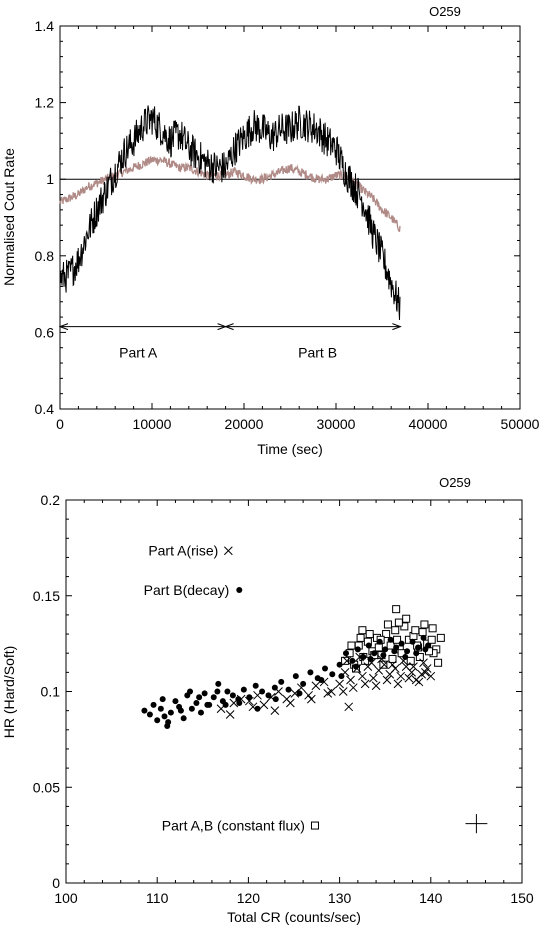 This screenshot has width=544, height=930. Describe the element at coordinates (249, 898) in the screenshot. I see `x-tick-label: 120` at that location.